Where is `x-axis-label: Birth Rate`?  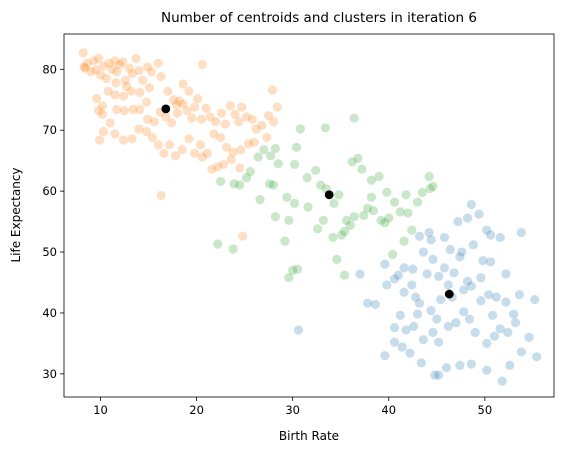 x-axis-label: Birth Rate is located at coordinates (309, 436).